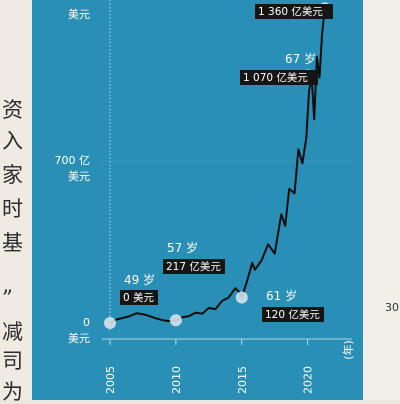 The height and width of the screenshot is (404, 400). What do you see at coordinates (308, 380) in the screenshot?
I see `x-tick-label: 2020` at bounding box center [308, 380].